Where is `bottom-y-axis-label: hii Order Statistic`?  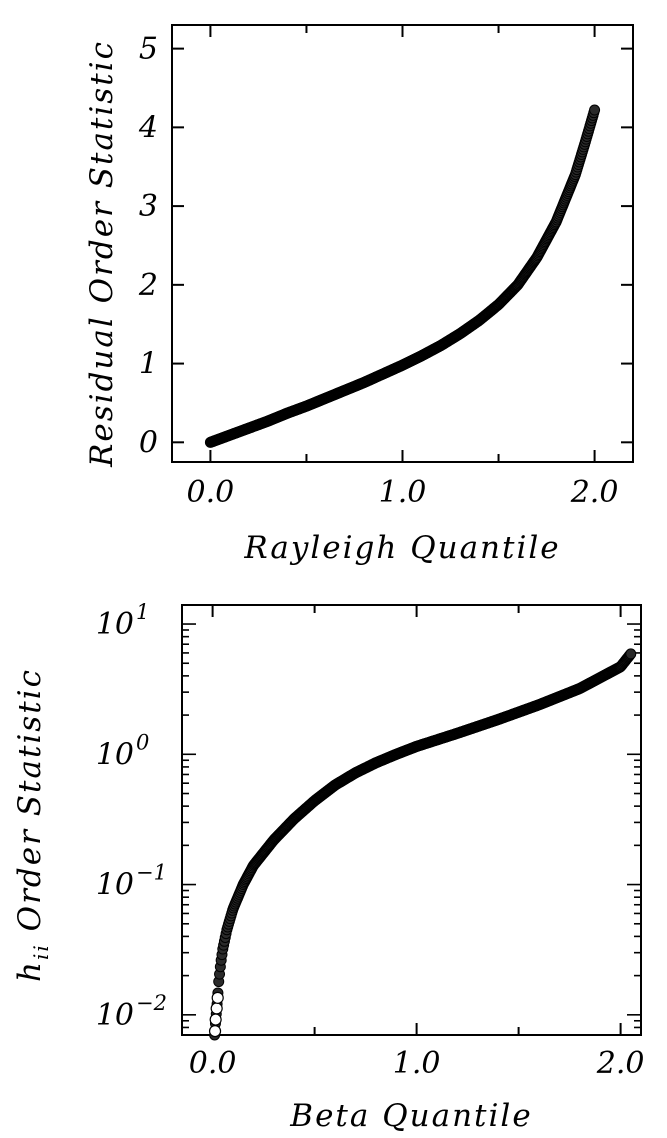
bottom-y-axis-label: hii Order Statistic is located at coordinates (32, 825).